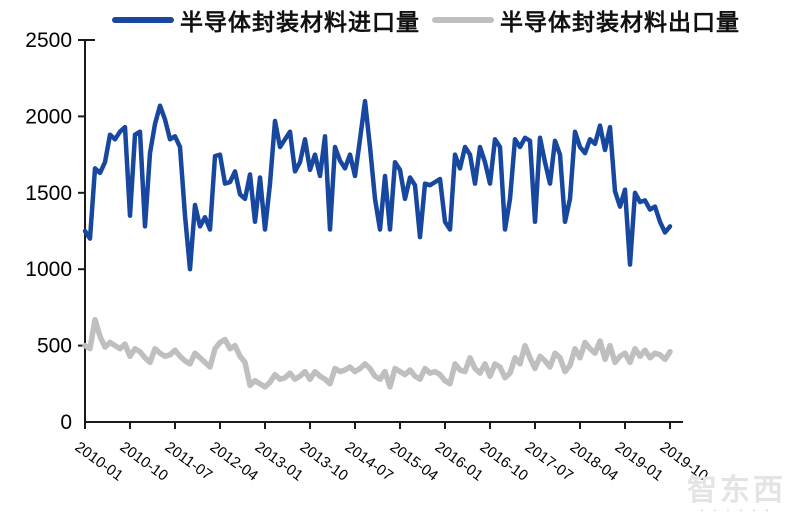  What do you see at coordinates (459, 461) in the screenshot?
I see `x-tick-label: 2016-01` at bounding box center [459, 461].